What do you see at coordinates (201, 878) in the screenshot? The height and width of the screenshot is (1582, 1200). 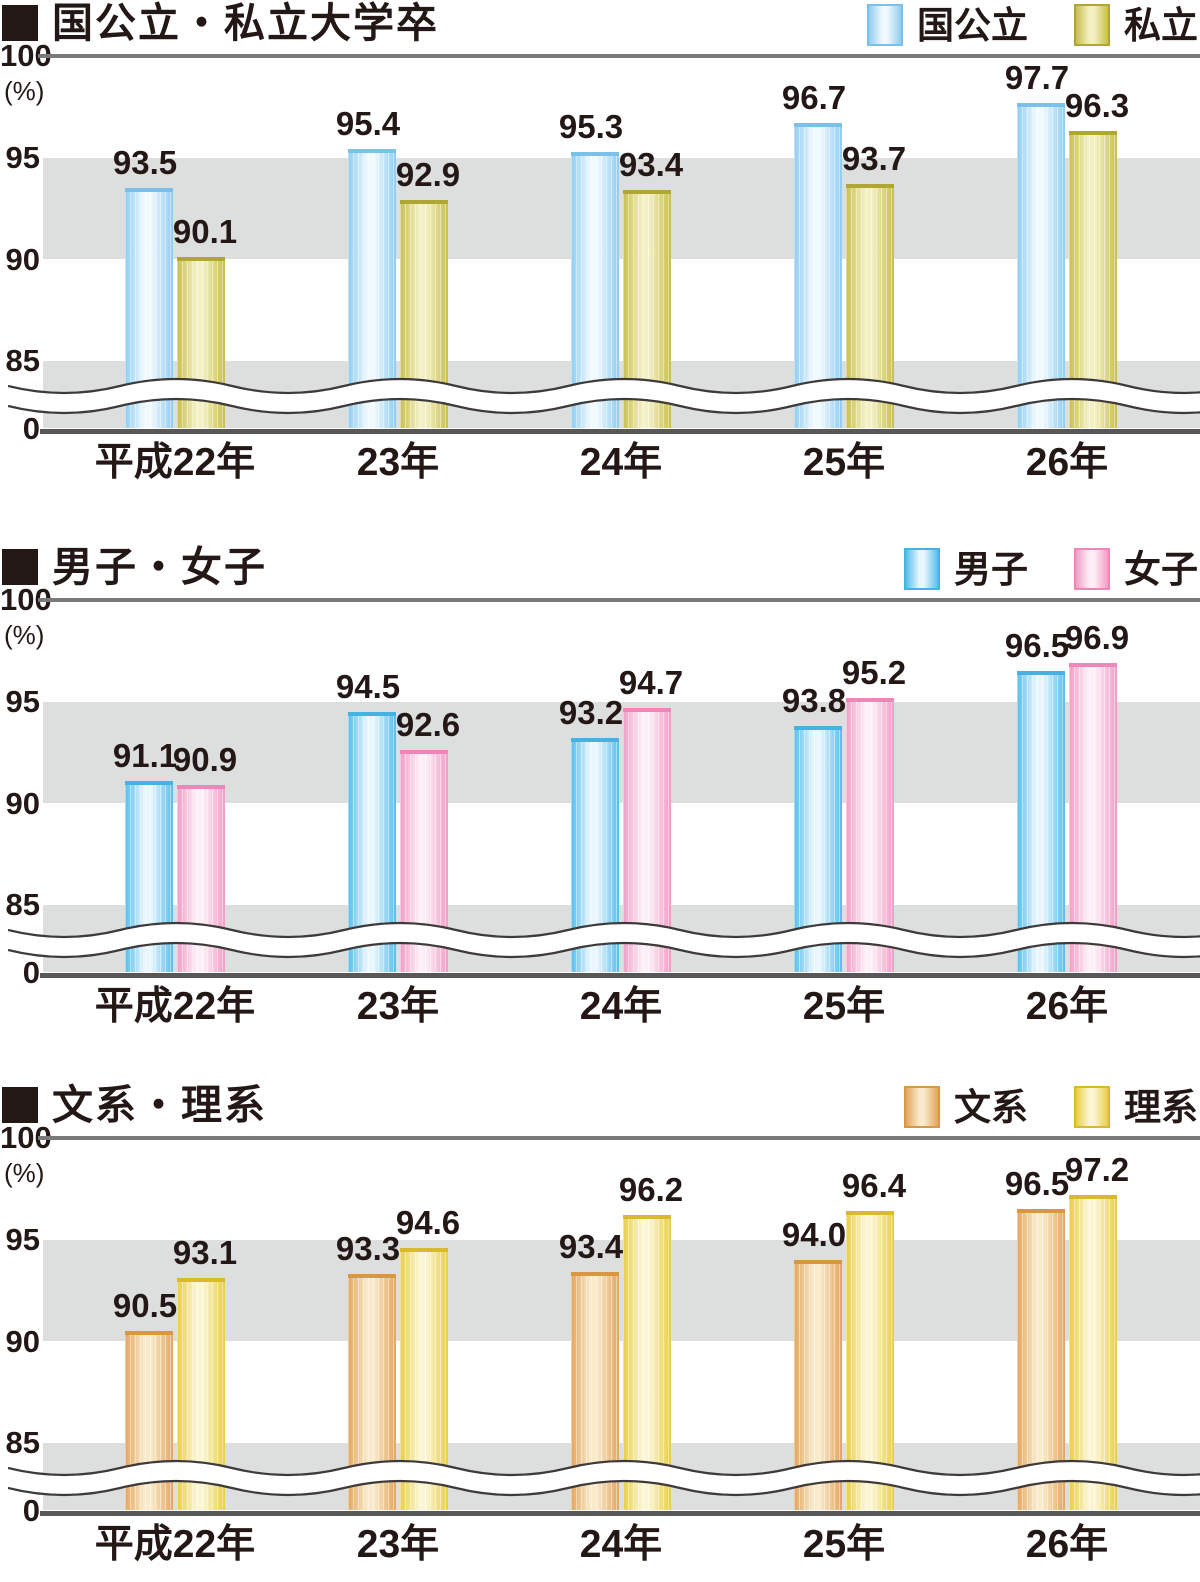 I see `bar-女子-平成22年` at bounding box center [201, 878].